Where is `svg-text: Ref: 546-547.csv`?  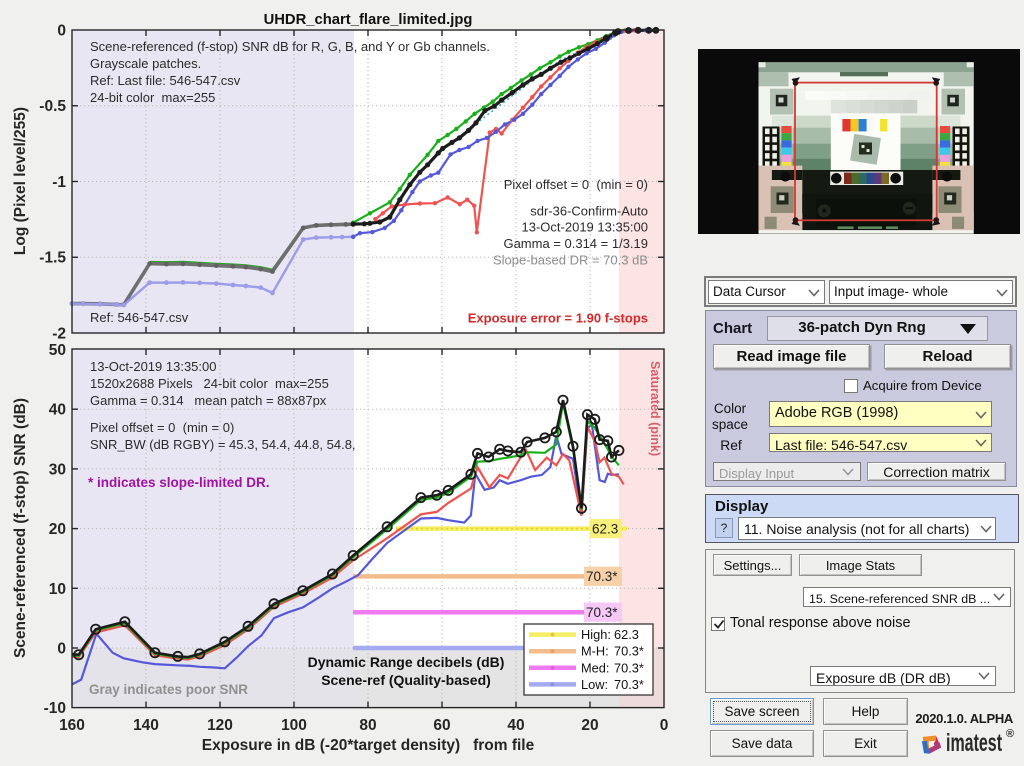
svg-text: Ref: 546-547.csv is located at coordinates (139, 317).